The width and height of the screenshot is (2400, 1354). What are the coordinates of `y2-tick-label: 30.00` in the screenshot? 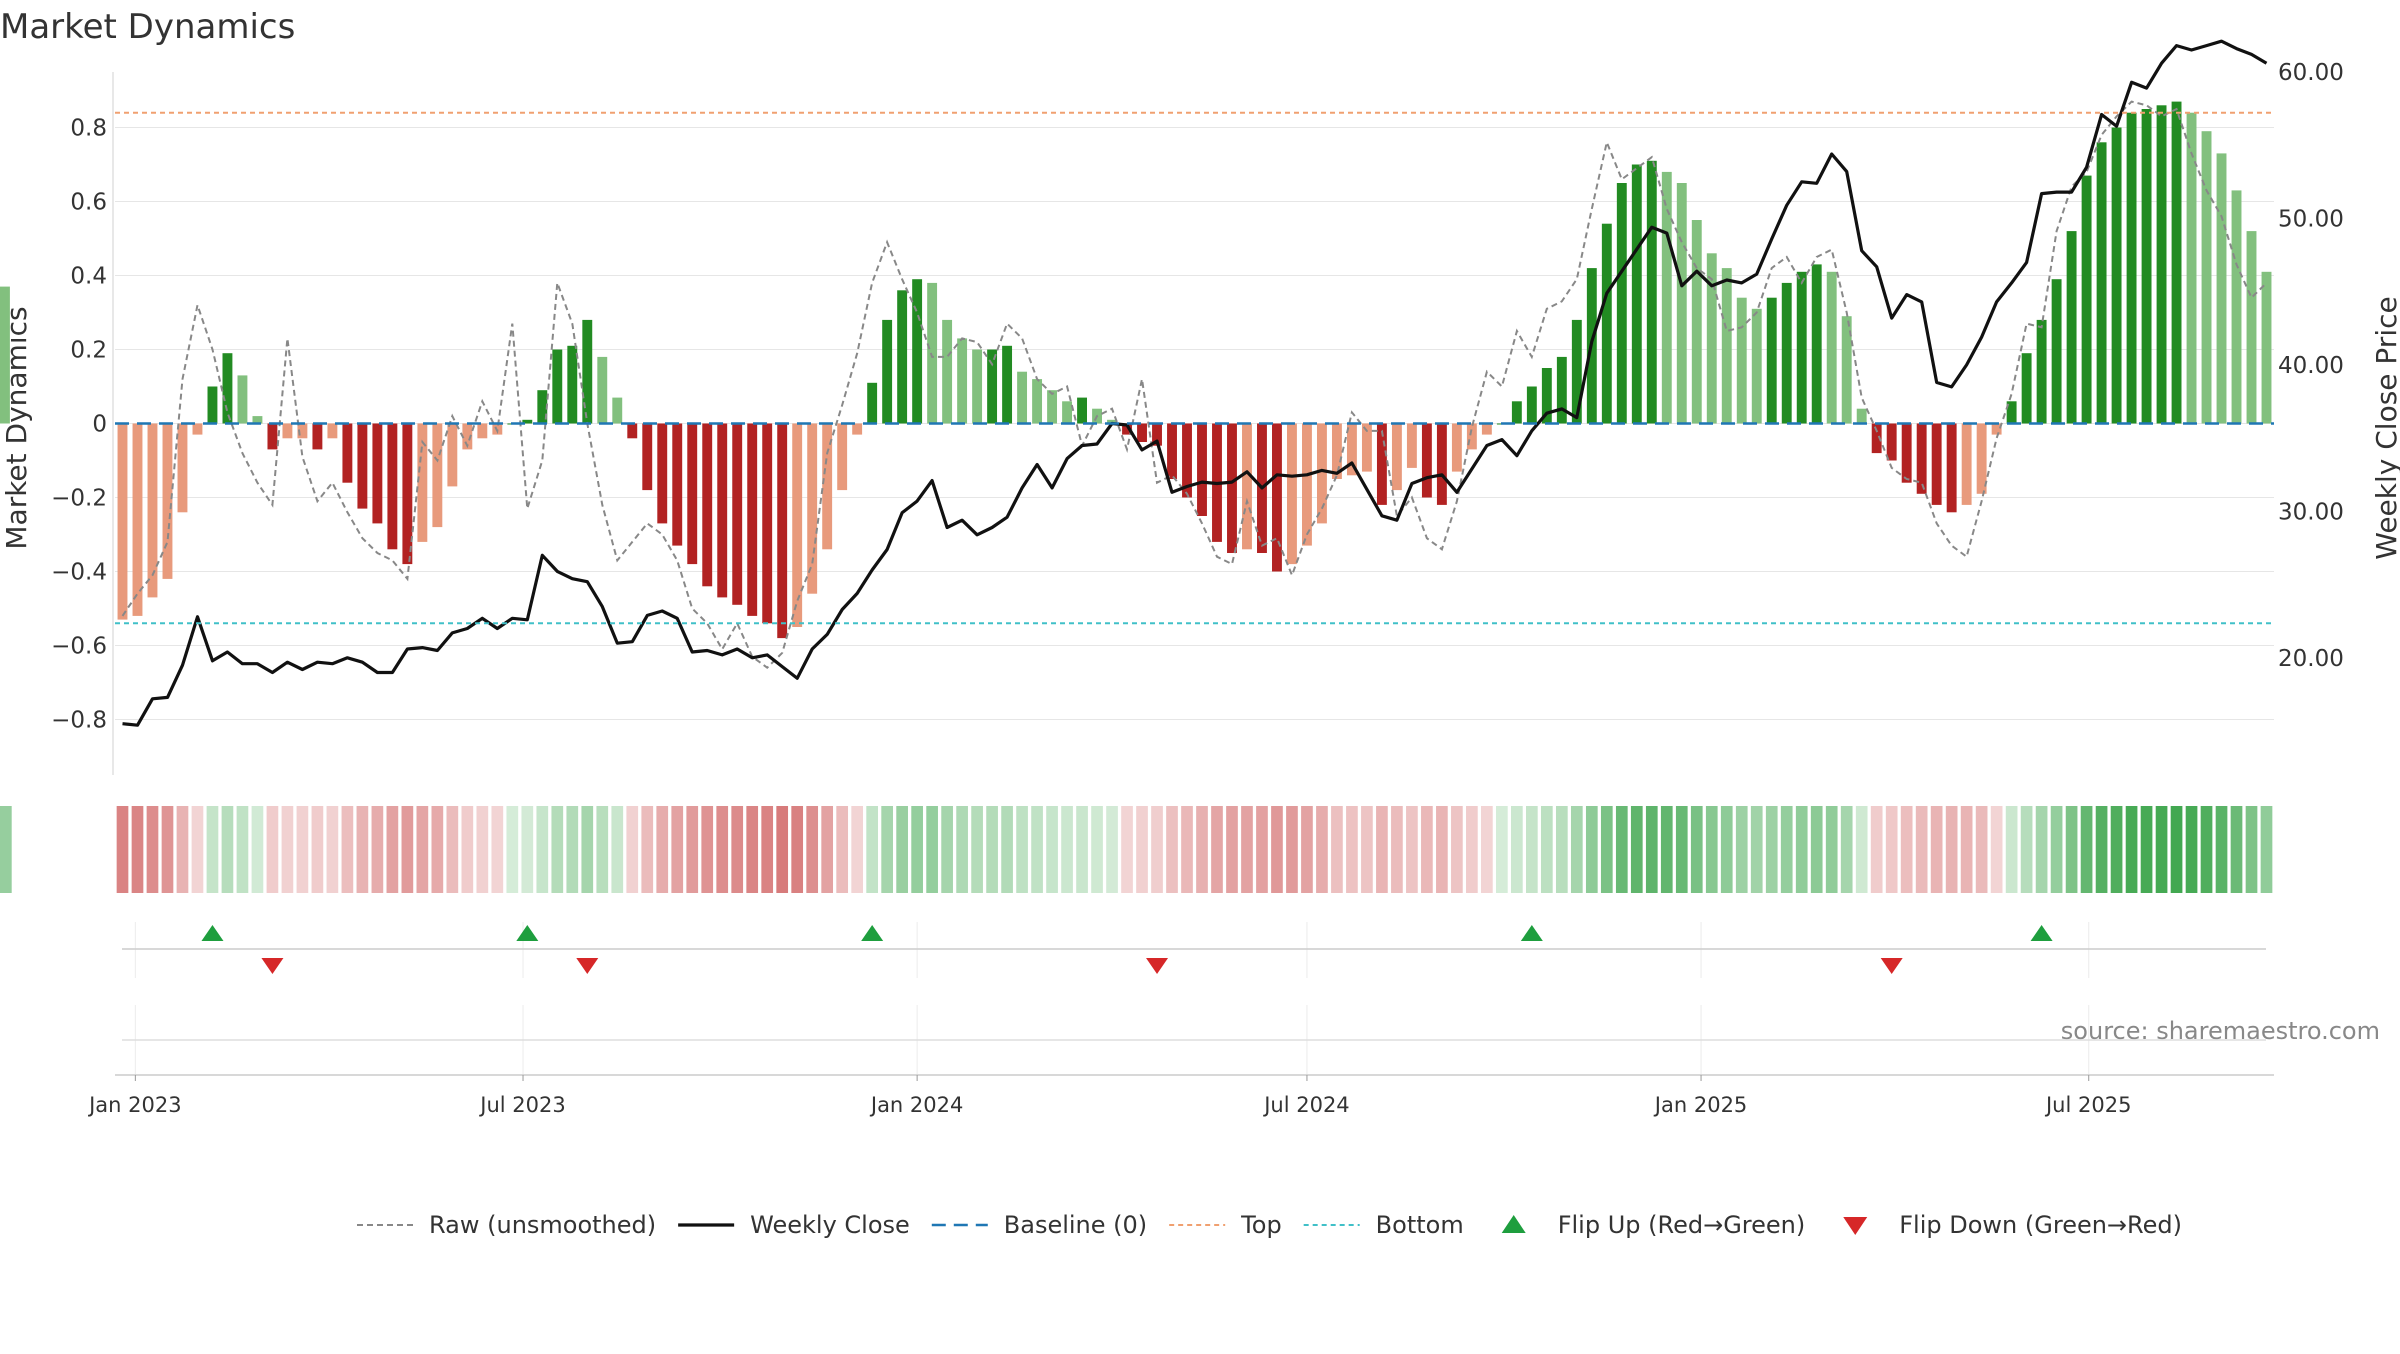 It's located at (2311, 512).